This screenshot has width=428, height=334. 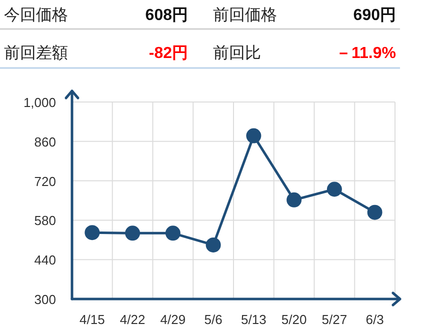 I want to click on x-tick-label: 5/13, so click(x=253, y=319).